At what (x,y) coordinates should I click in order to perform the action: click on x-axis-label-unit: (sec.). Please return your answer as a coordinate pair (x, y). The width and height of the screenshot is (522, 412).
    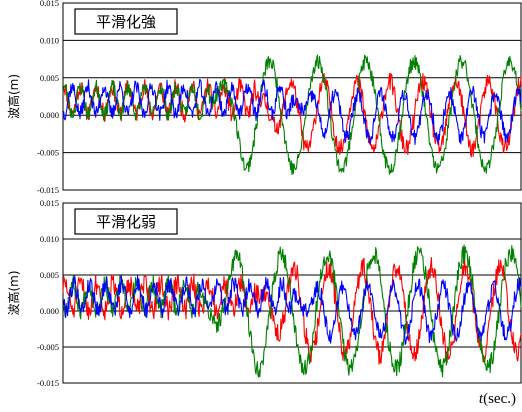
    Looking at the image, I should click on (499, 399).